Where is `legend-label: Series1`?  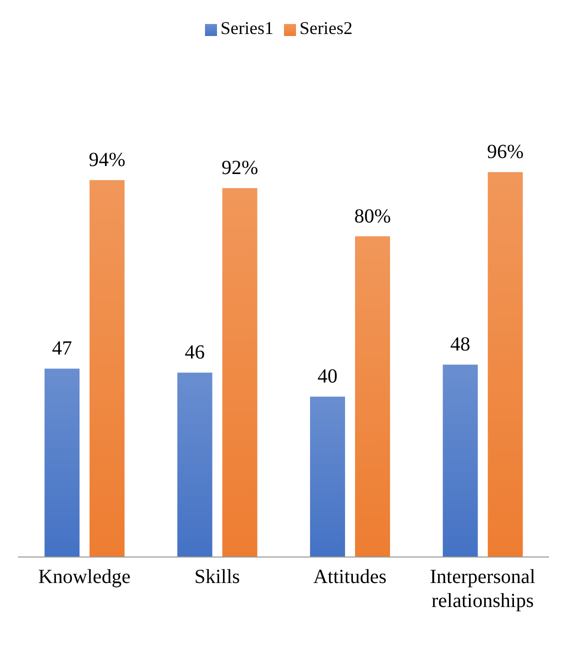
legend-label: Series1 is located at coordinates (247, 28).